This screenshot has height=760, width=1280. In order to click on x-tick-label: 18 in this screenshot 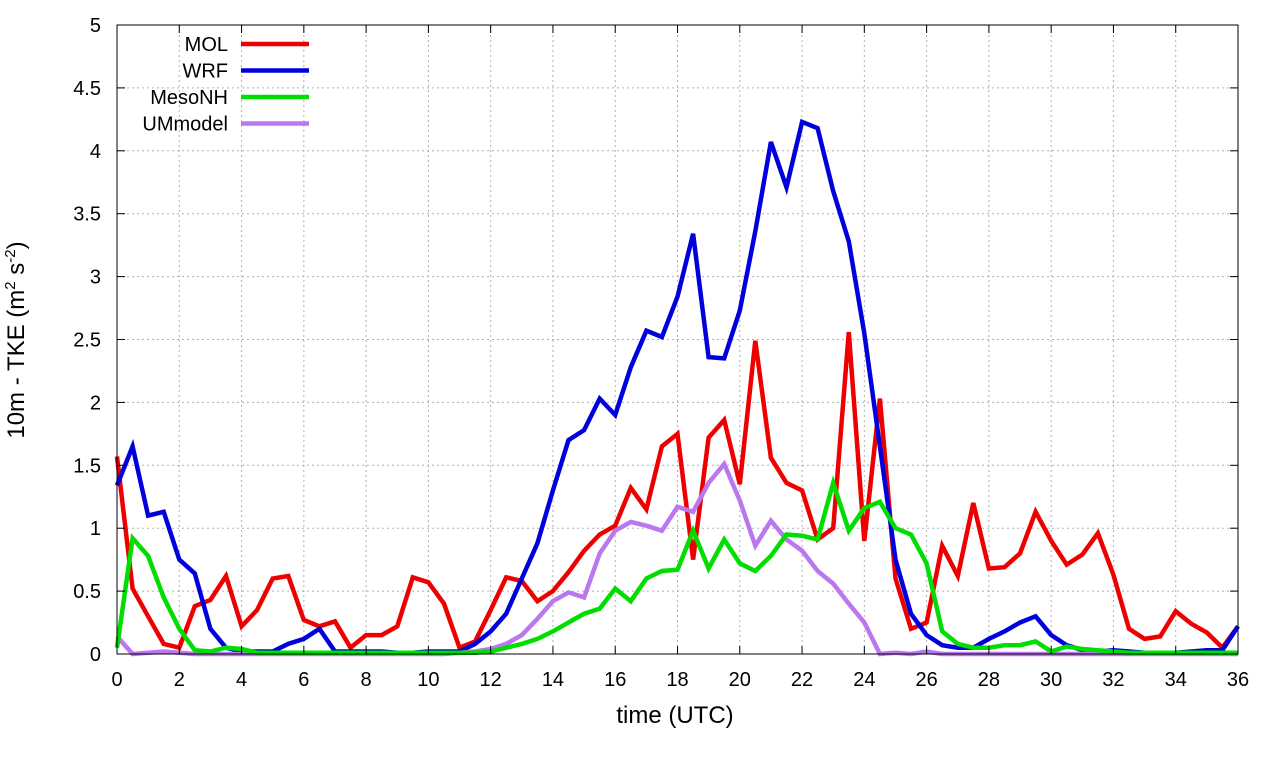, I will do `click(677, 680)`.